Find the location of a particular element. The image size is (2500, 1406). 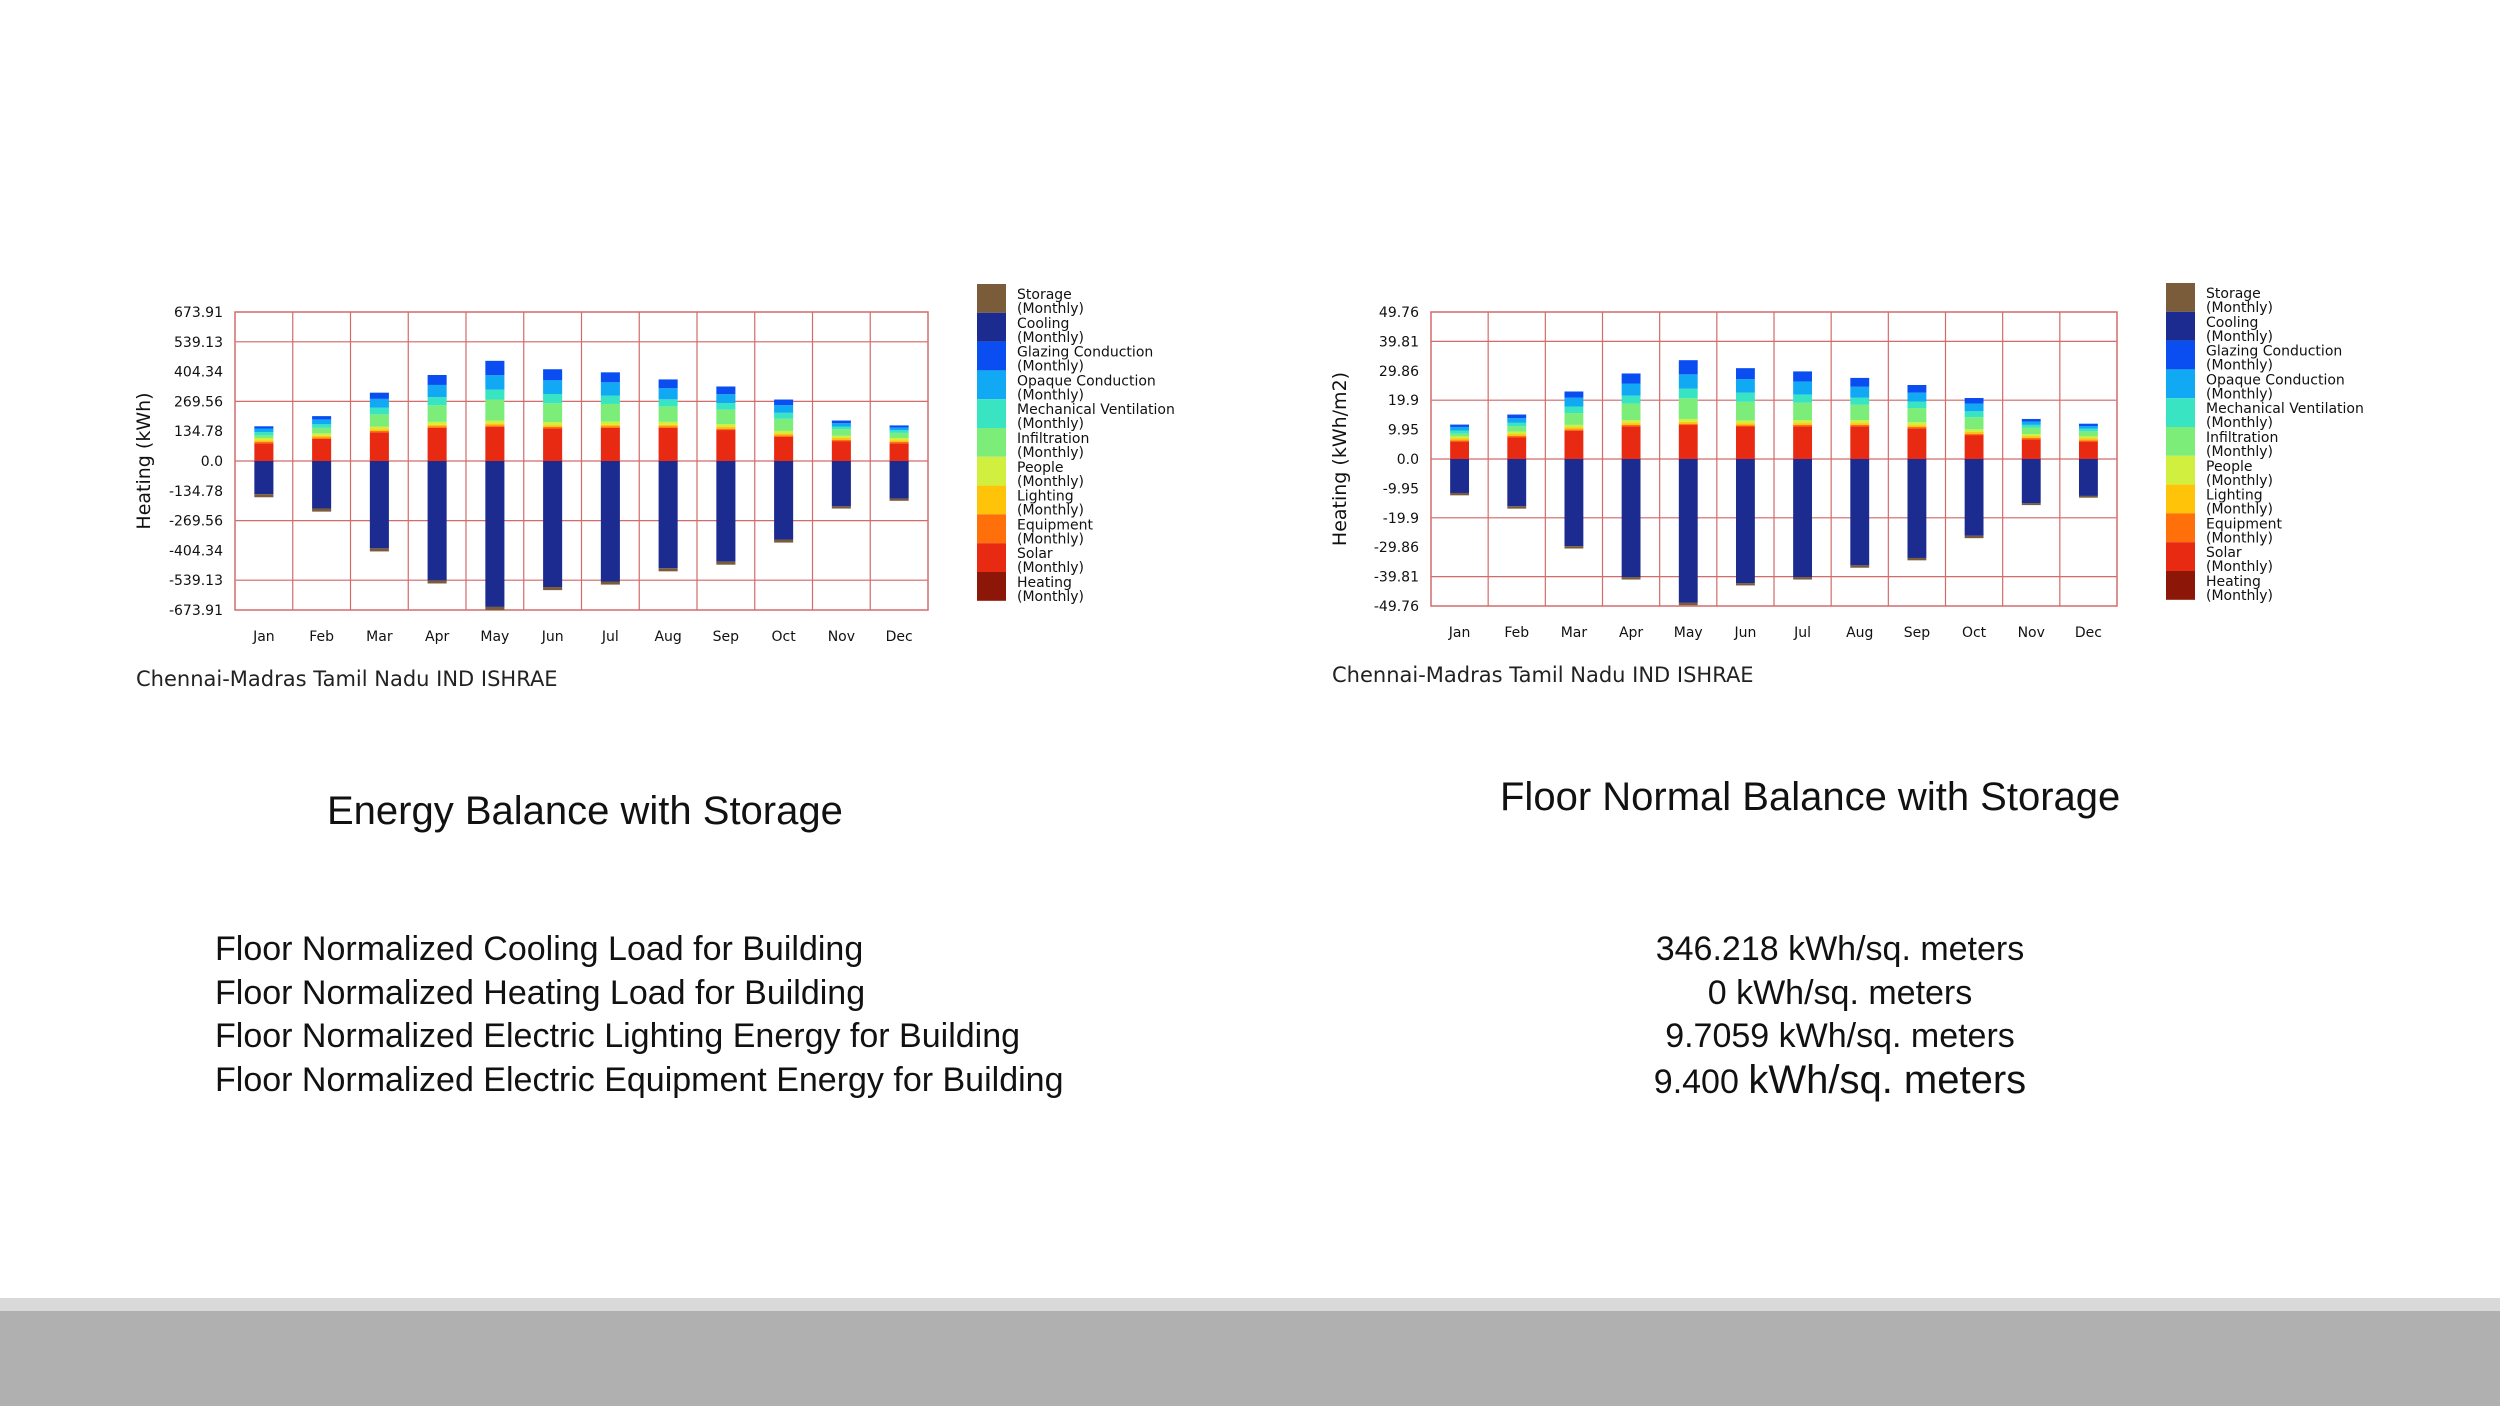

y-tick-label: 0.0 is located at coordinates (1408, 460).